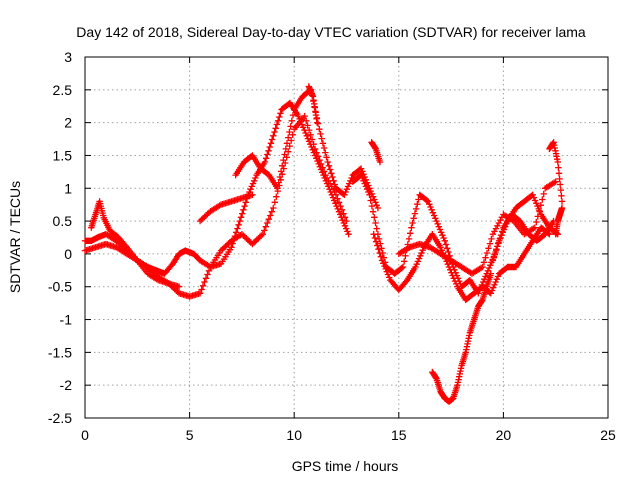 This screenshot has height=480, width=640. Describe the element at coordinates (60, 352) in the screenshot. I see `y-tick-label: -1.5` at that location.